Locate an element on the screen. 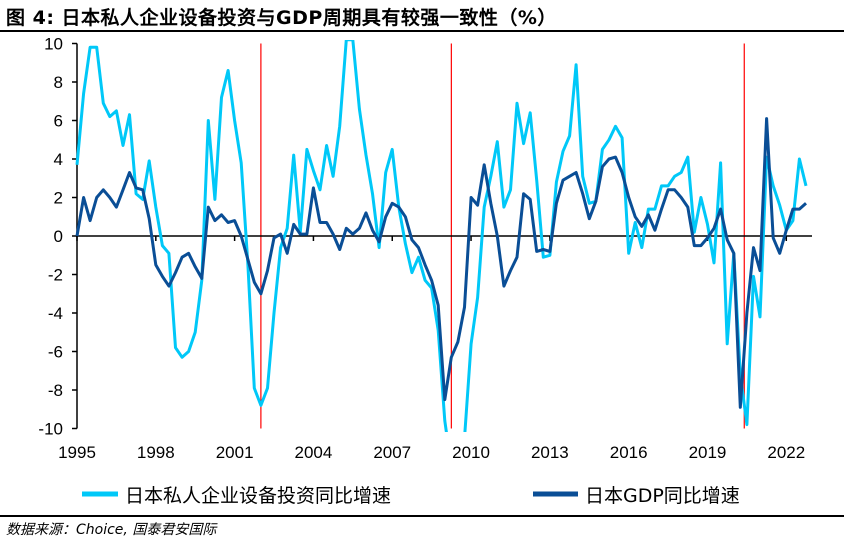 The height and width of the screenshot is (541, 844). x-tick-label: 1995 is located at coordinates (77, 452).